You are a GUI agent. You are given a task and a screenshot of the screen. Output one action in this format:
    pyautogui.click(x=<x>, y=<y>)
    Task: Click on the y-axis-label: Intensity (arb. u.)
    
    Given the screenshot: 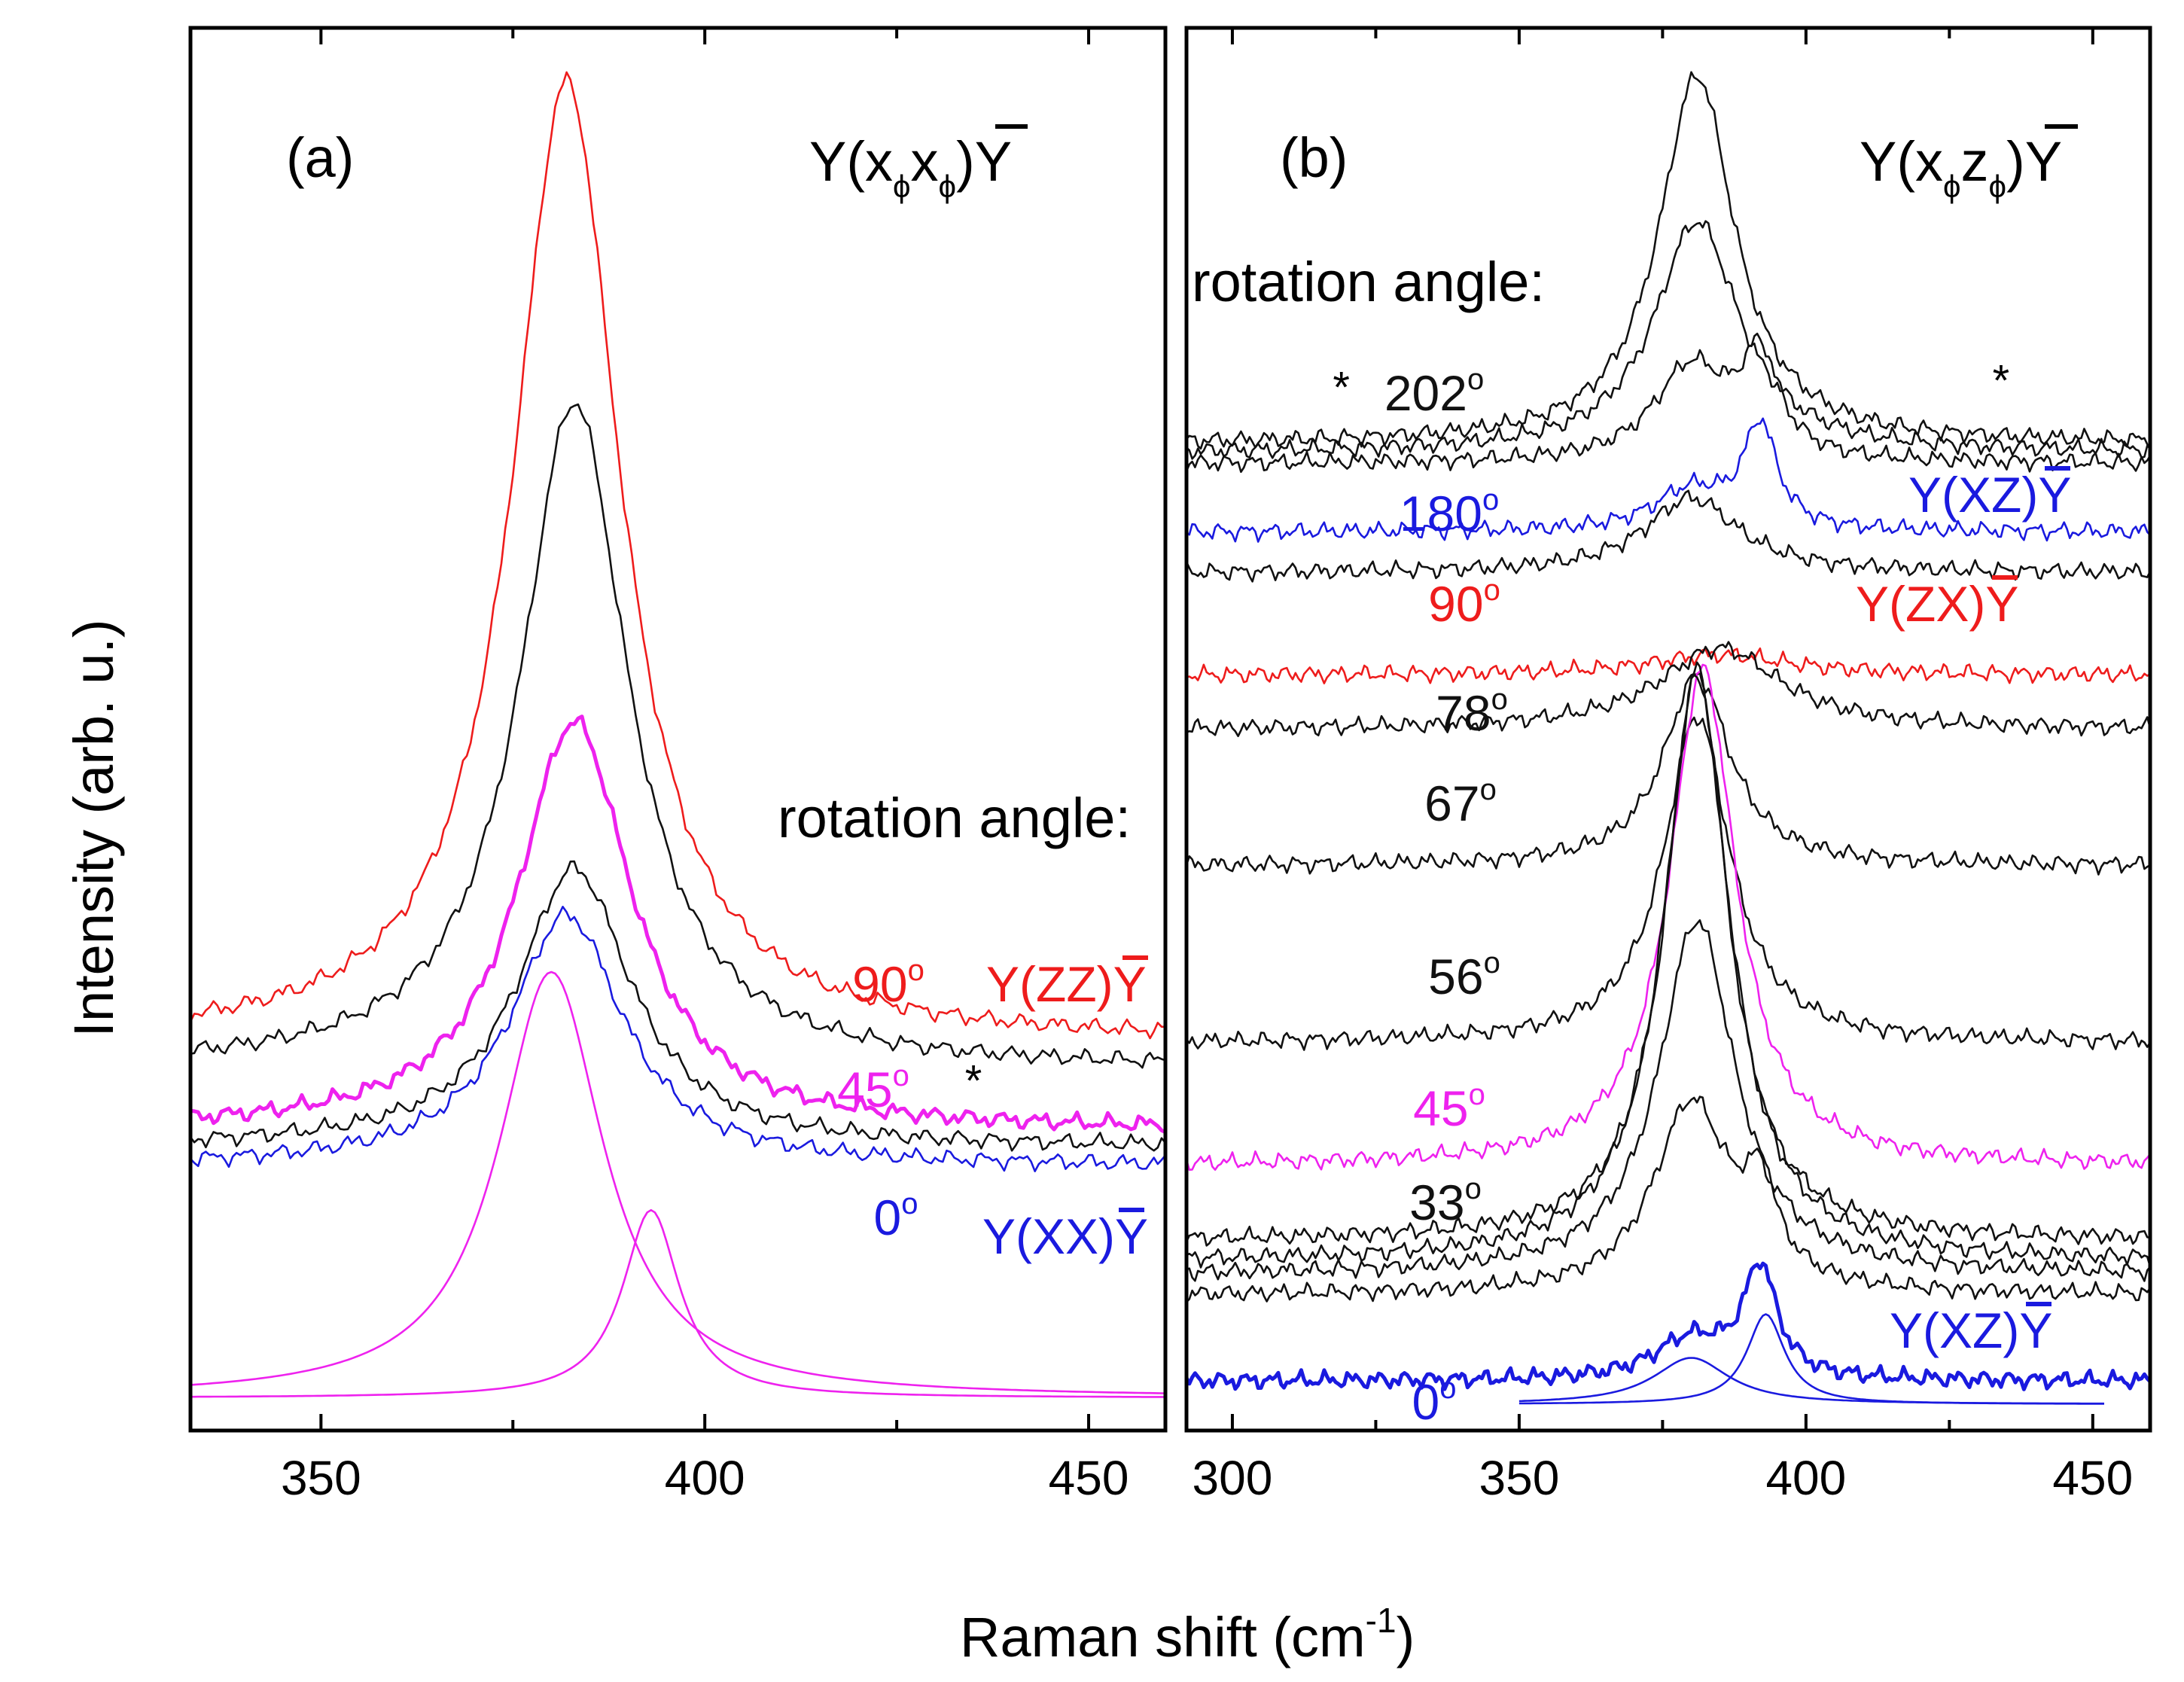 What is the action you would take?
    pyautogui.click(x=93, y=828)
    